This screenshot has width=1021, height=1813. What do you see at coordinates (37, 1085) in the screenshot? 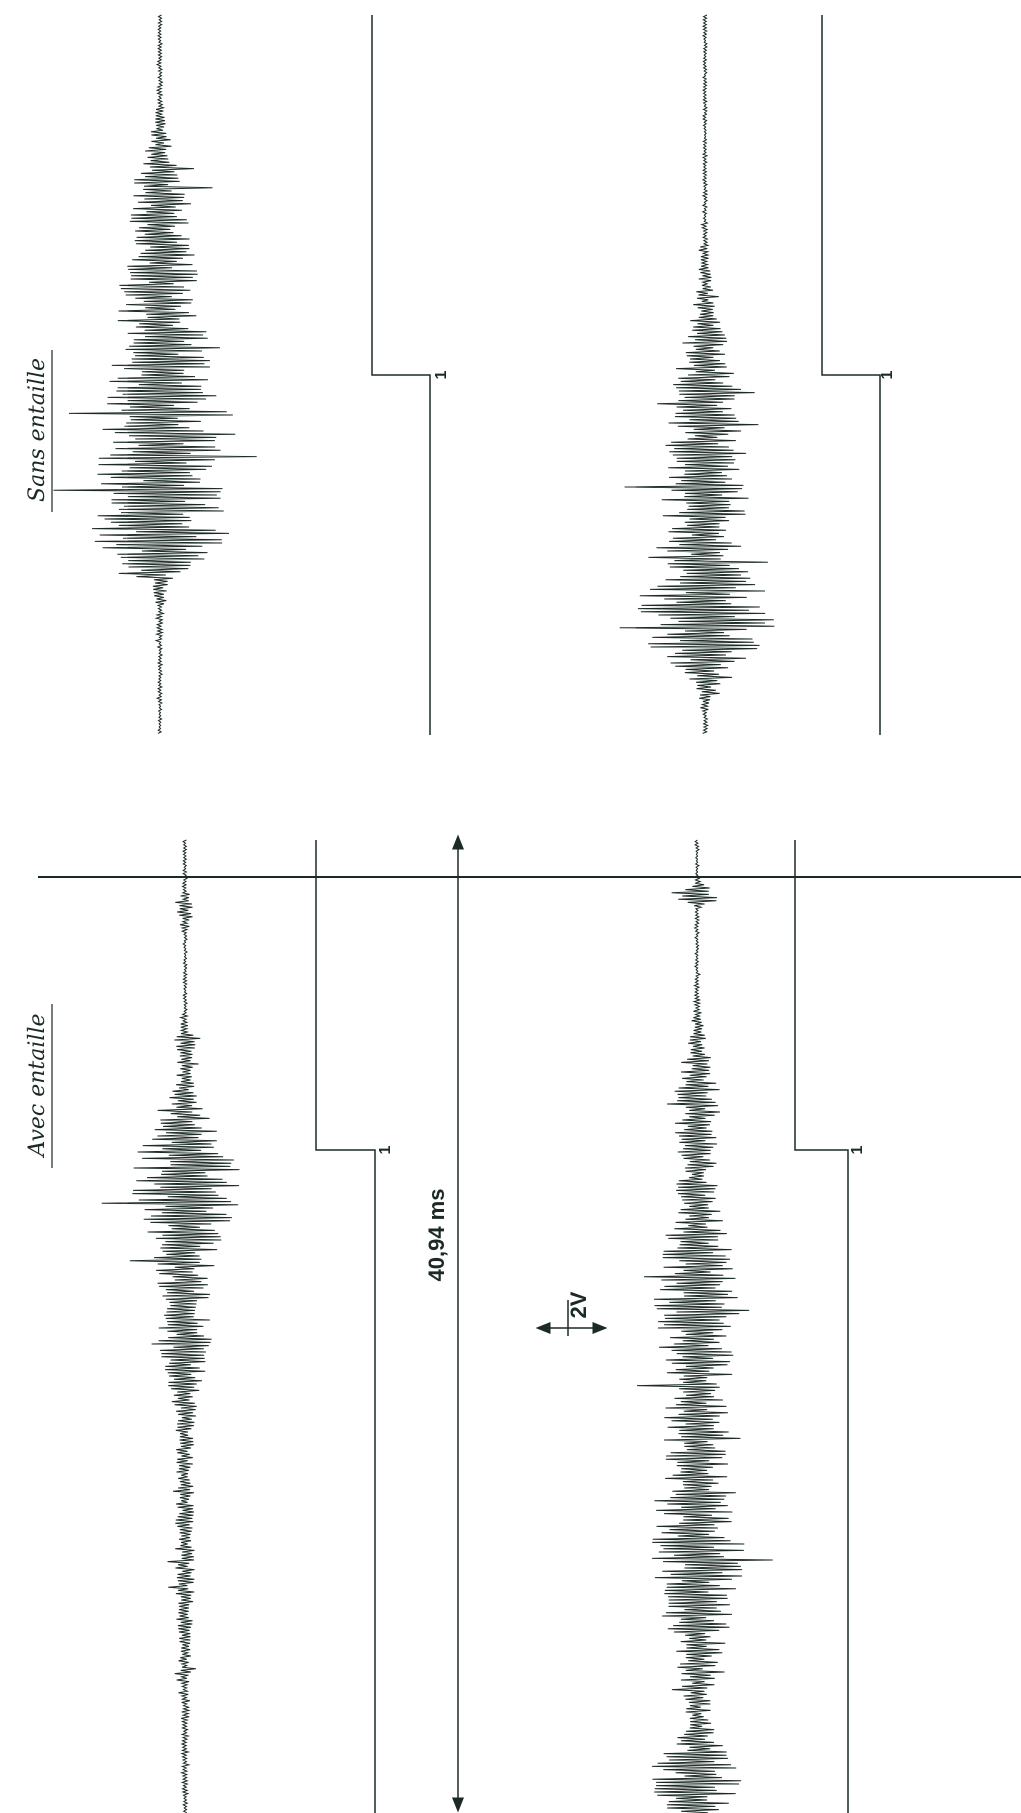
I see `section-label: Avec entaille` at bounding box center [37, 1085].